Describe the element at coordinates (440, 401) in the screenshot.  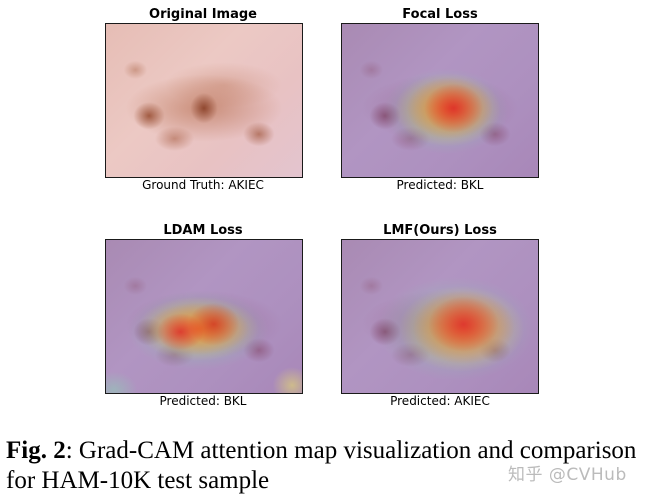
I see `panel-caption-lmf: Predicted: AKIEC` at that location.